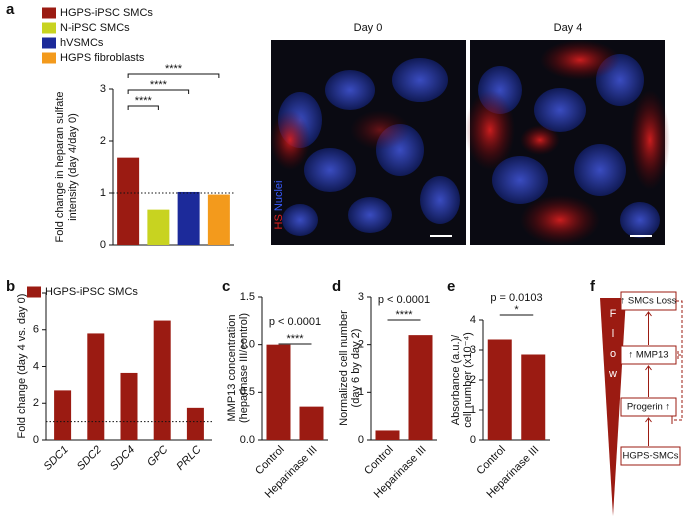 The height and width of the screenshot is (528, 685). What do you see at coordinates (10, 9) in the screenshot?
I see `panel-label: a` at bounding box center [10, 9].